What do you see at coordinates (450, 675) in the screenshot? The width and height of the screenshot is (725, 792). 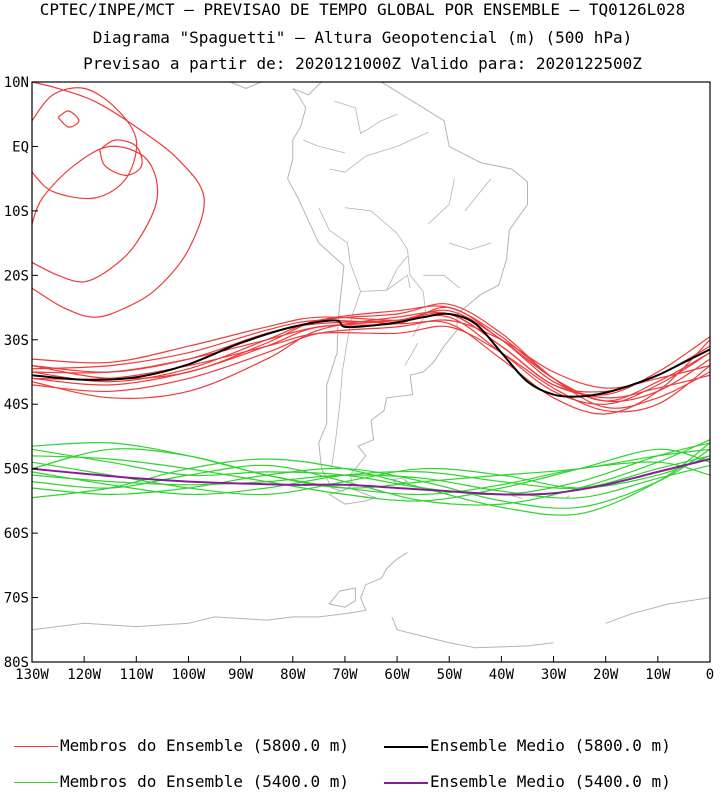 I see `x-tick-label: 50W` at bounding box center [450, 675].